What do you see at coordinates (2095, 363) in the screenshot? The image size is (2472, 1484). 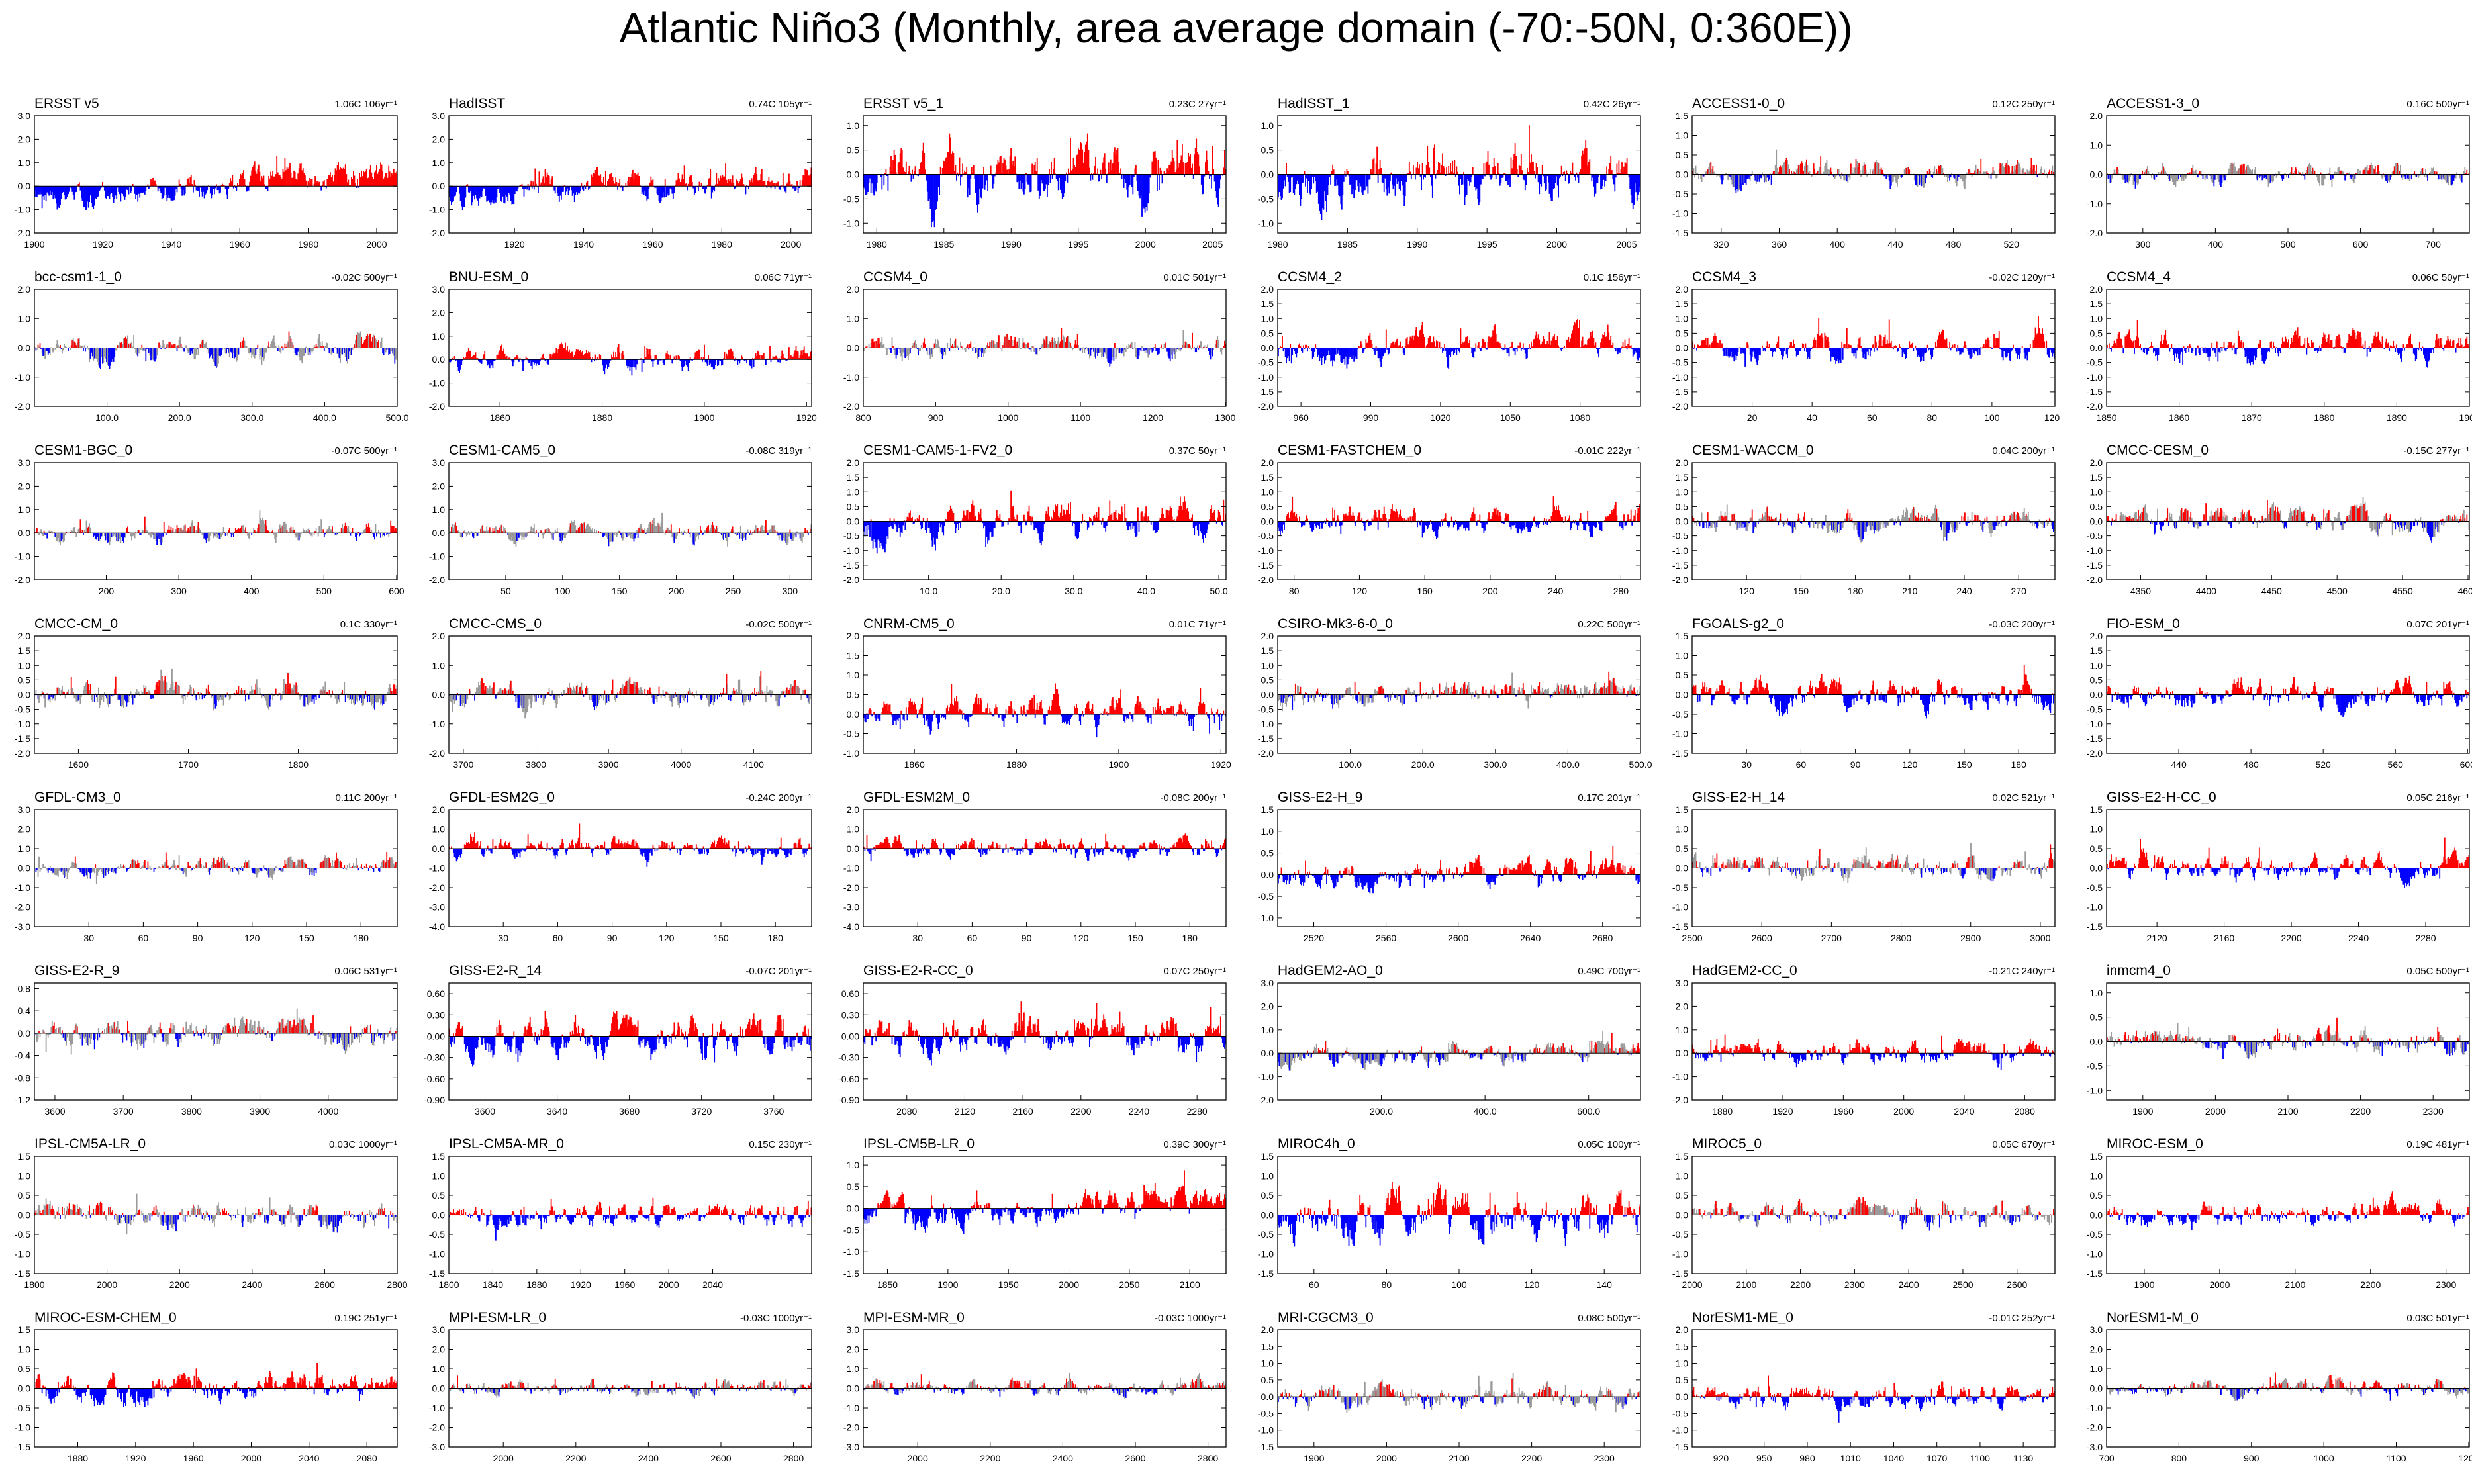 I see `y-tick-label: -0.5` at bounding box center [2095, 363].